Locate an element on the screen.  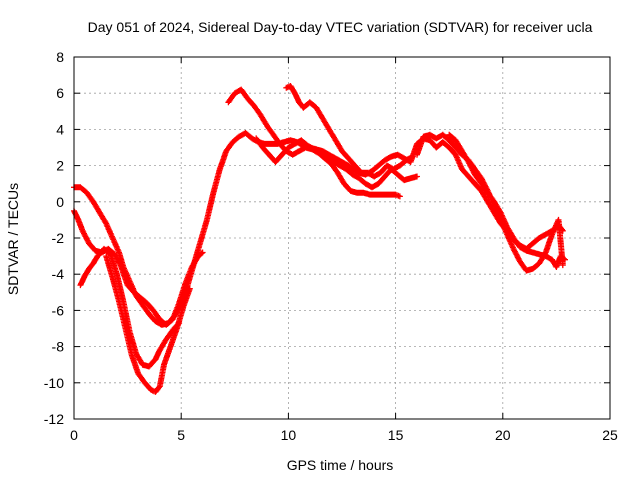
x-tick-label: 5 is located at coordinates (181, 435).